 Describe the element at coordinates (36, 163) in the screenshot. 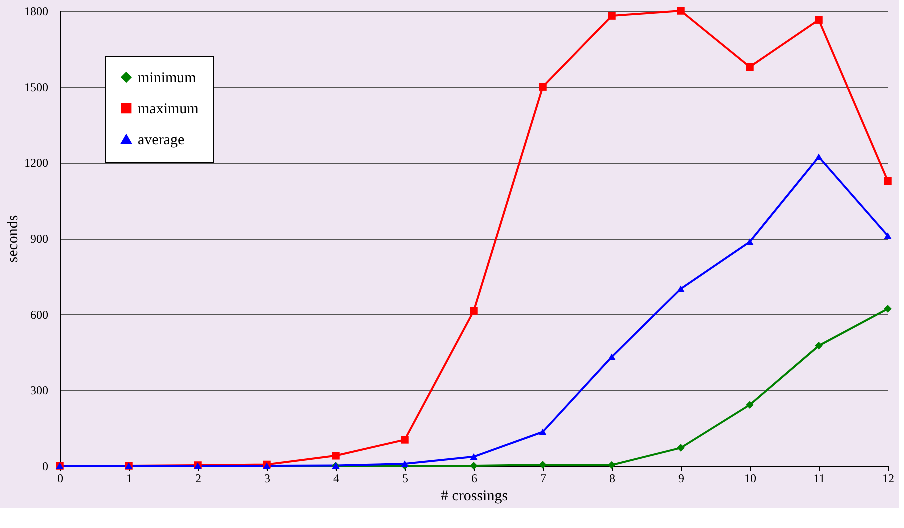

I see `y-tick-label: 1200` at that location.